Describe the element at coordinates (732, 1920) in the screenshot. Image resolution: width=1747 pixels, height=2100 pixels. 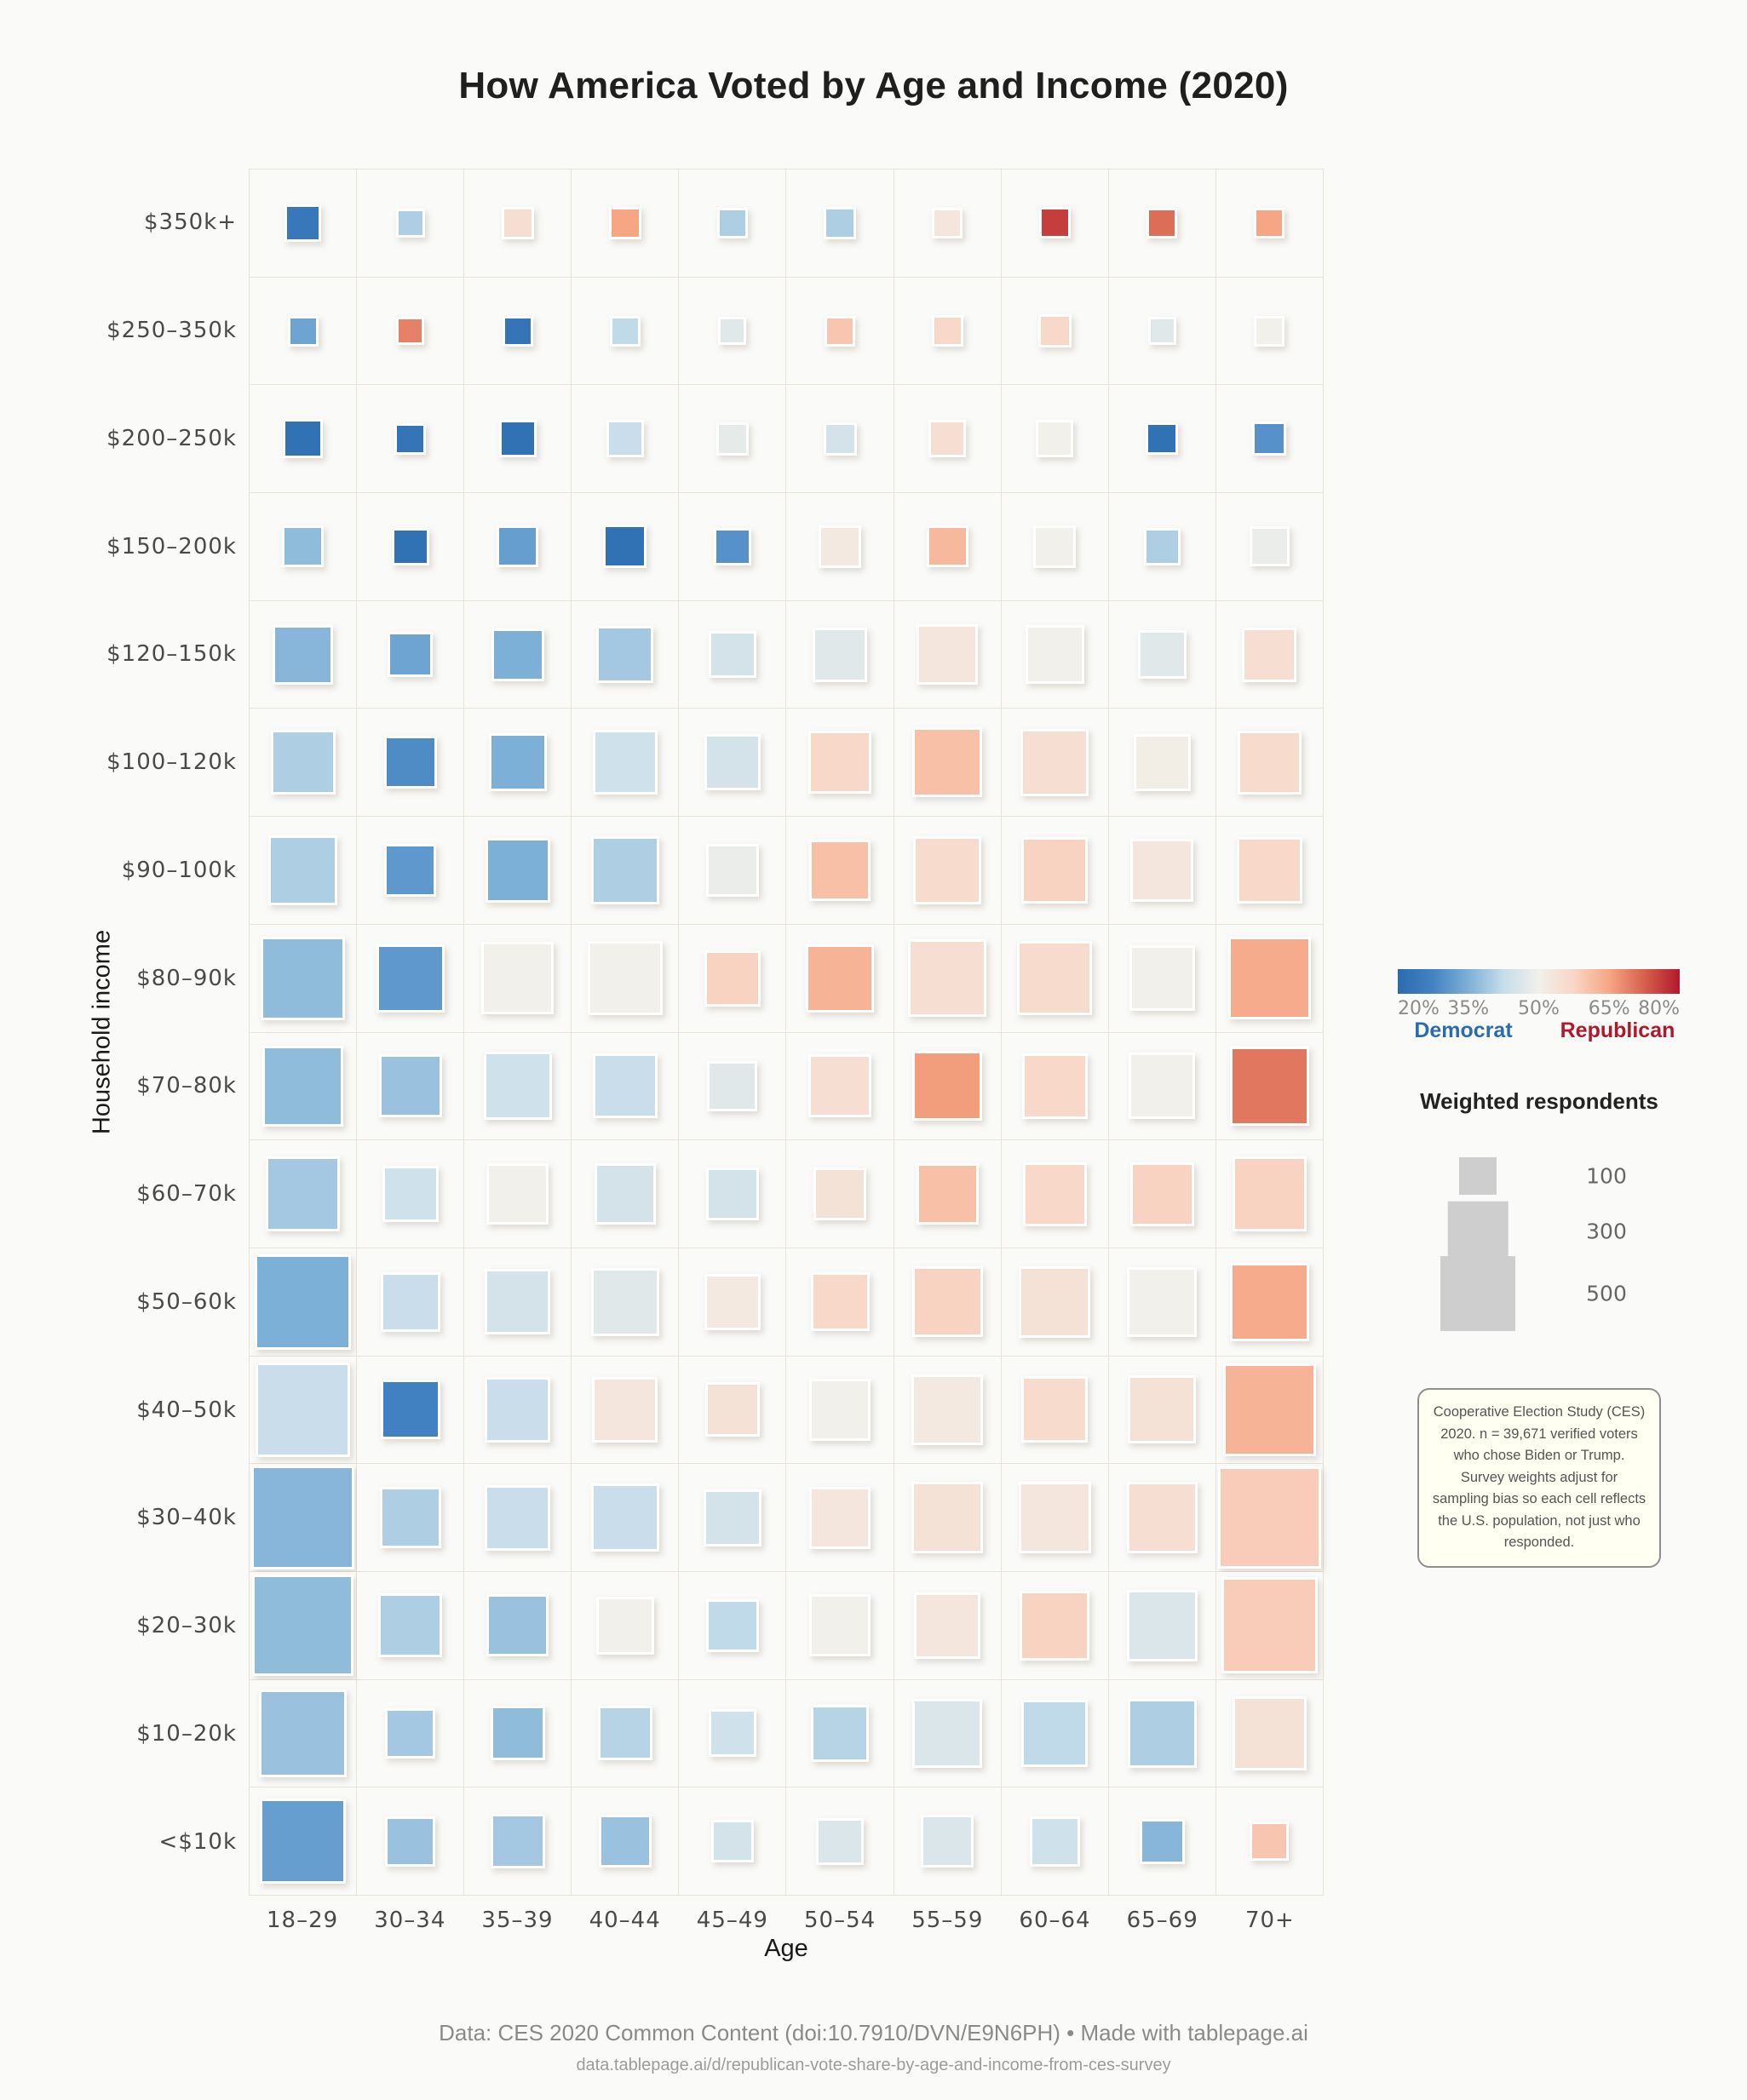
I see `x-axis-label: 45–49` at that location.